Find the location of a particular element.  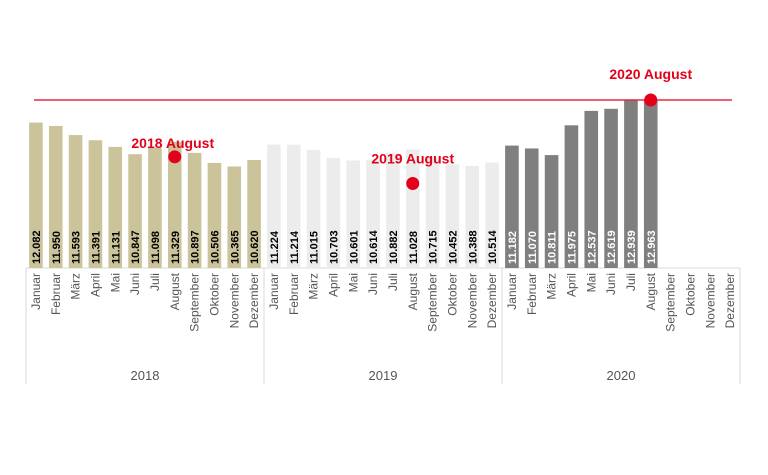

bar-2018-februar is located at coordinates (55, 197).